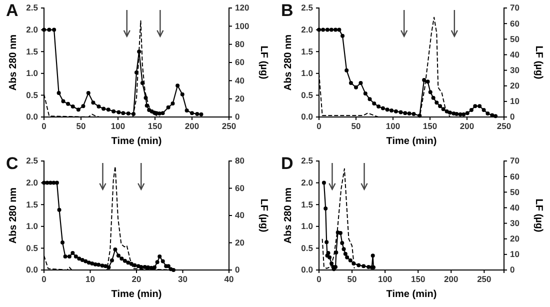 The width and height of the screenshot is (550, 307). I want to click on y2-tick-label: 30, so click(515, 70).